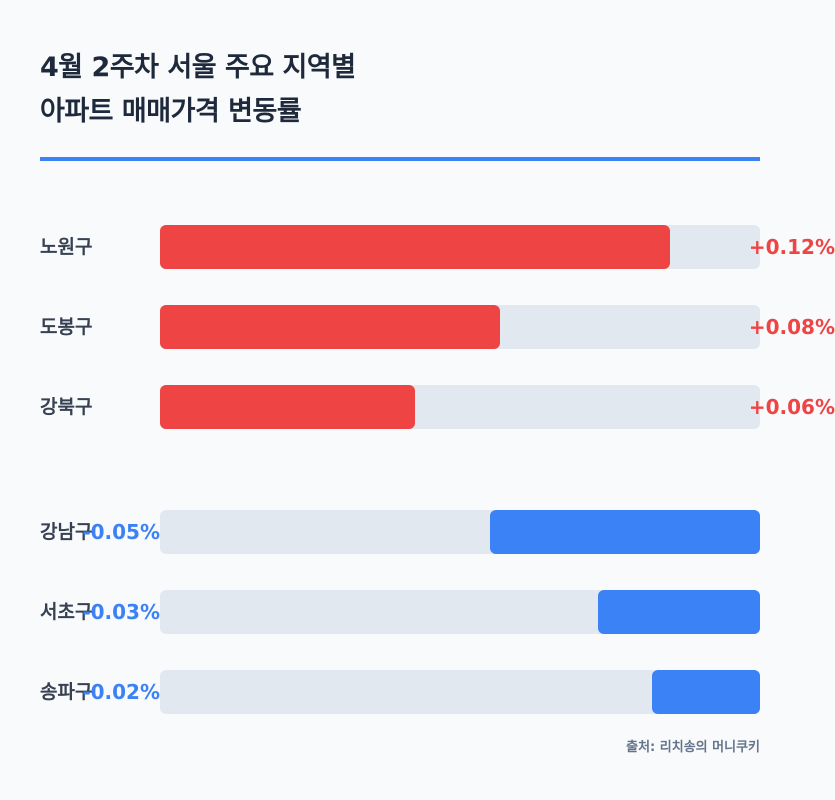  Describe the element at coordinates (66, 692) in the screenshot. I see `category-label: 송파구` at that location.